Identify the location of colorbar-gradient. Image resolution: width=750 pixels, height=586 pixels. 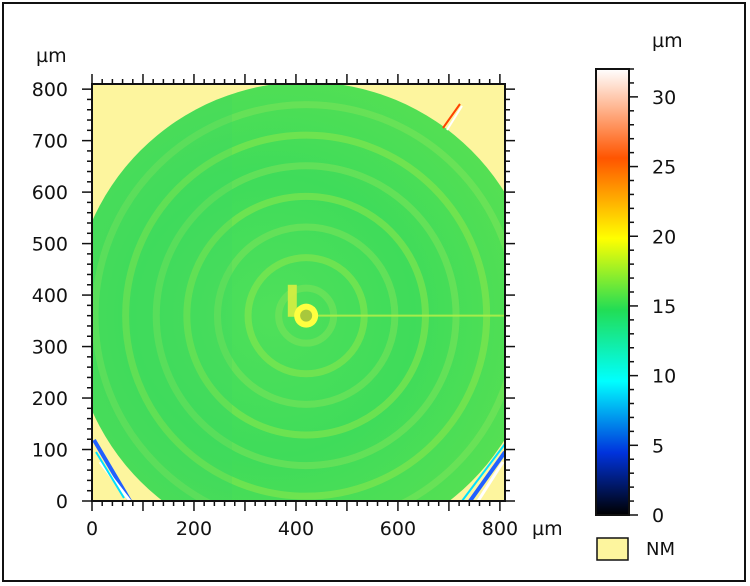
(612, 292).